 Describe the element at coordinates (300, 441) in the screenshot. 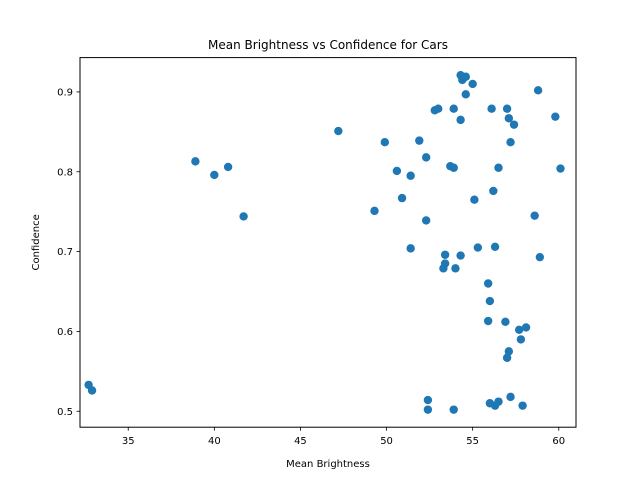

I see `x-tick-label: 45` at that location.